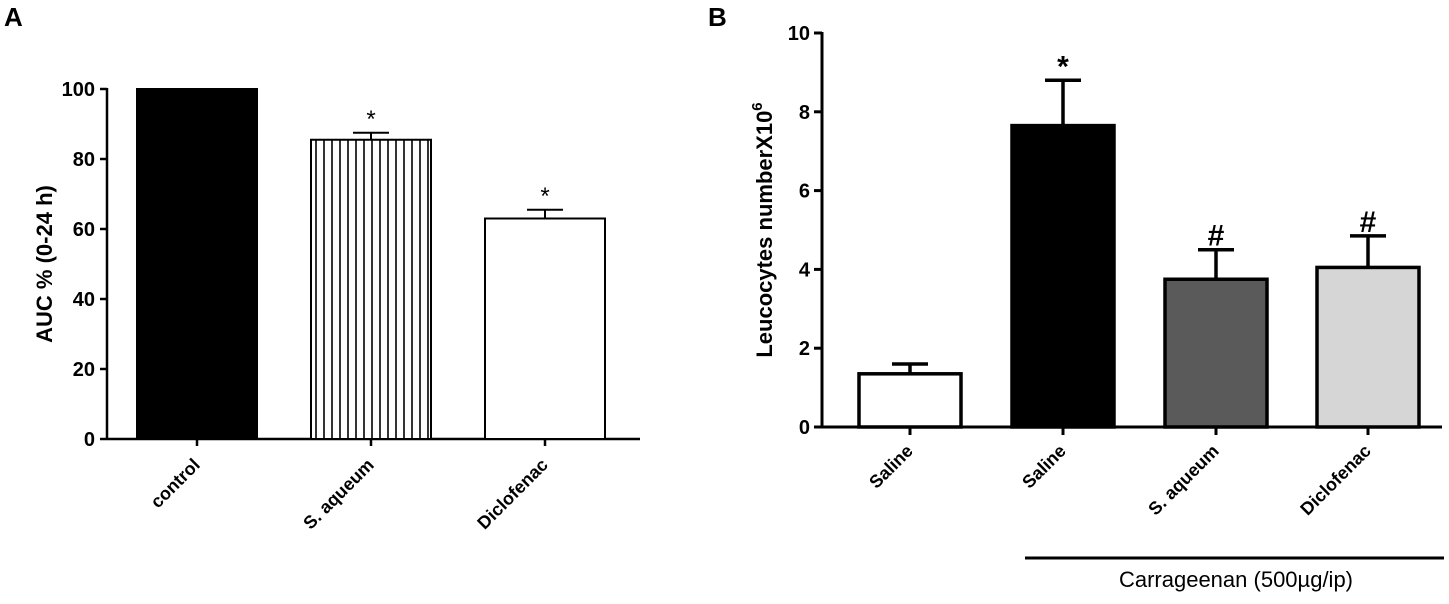  I want to click on panel-b-y-tick-label: 6, so click(804, 192).